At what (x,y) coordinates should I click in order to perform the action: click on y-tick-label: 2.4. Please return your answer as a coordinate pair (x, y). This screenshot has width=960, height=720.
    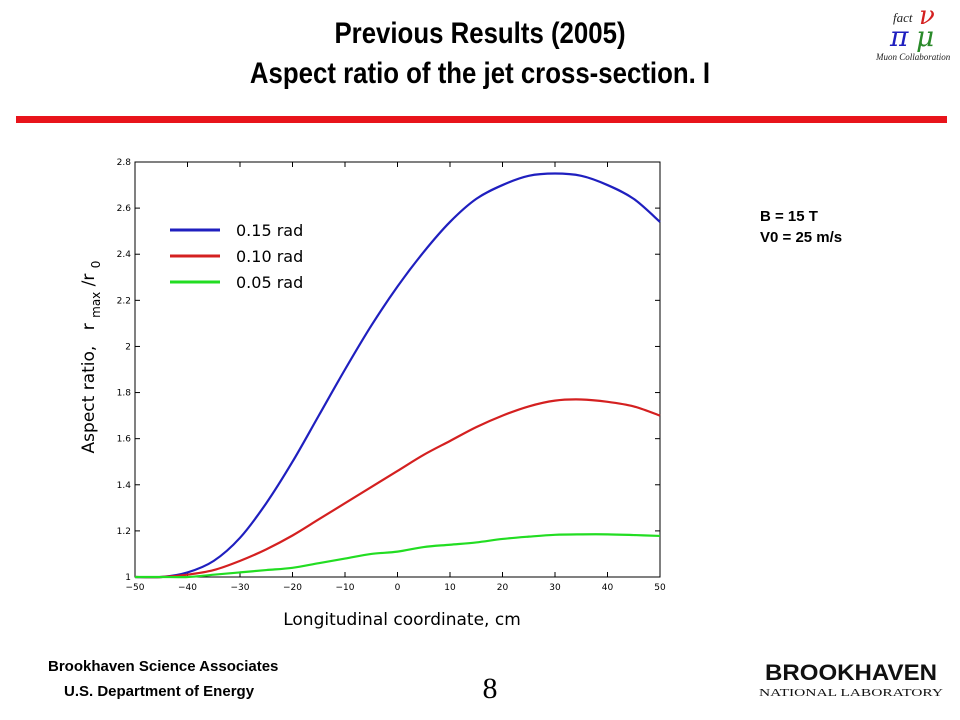
    Looking at the image, I should click on (124, 255).